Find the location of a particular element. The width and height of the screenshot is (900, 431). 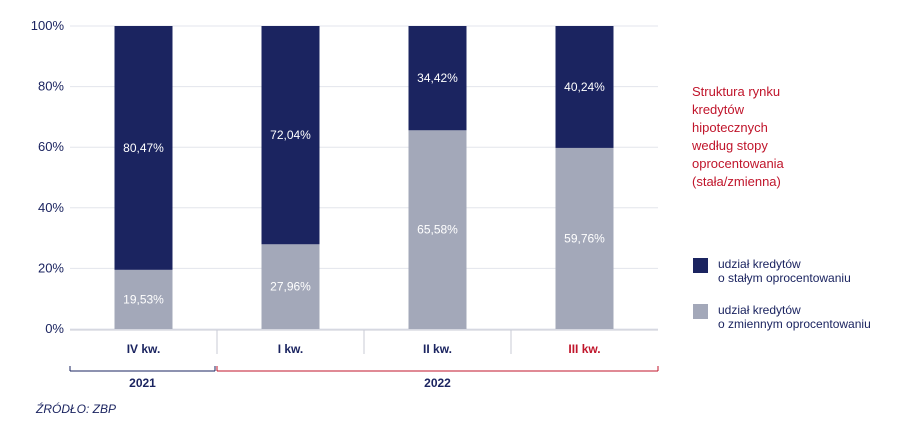

x-axis: IV kw. I kw. II kw. III kw. 2021 2022 is located at coordinates (364, 359).